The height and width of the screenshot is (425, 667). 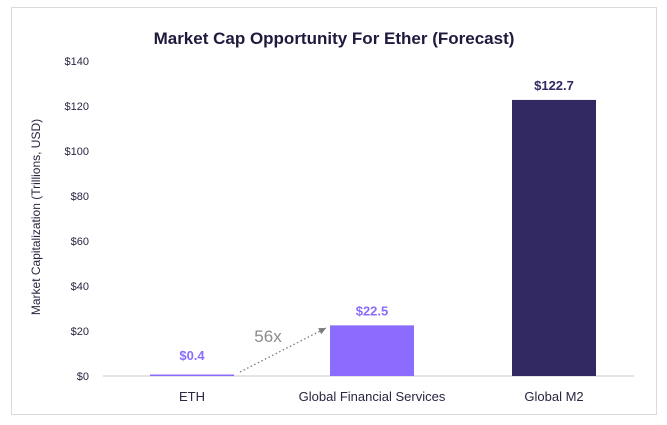 I want to click on y-tick-label: $80, so click(x=80, y=197).